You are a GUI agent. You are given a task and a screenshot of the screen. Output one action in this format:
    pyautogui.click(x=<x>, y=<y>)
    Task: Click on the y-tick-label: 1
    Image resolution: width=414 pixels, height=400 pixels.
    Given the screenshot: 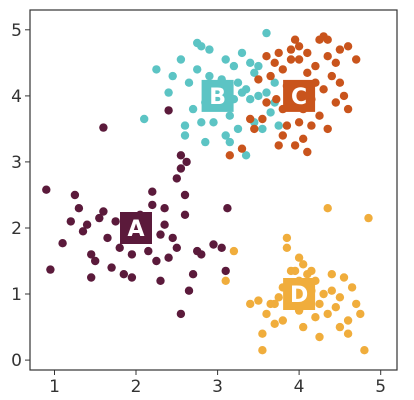 What is the action you would take?
    pyautogui.click(x=16, y=295)
    